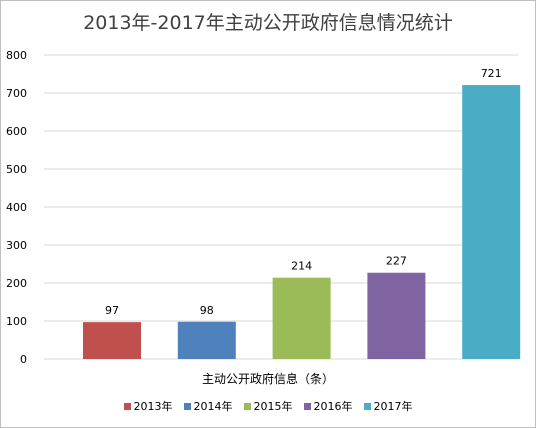 The image size is (536, 428). Describe the element at coordinates (333, 406) in the screenshot. I see `legend-label: 2016年` at that location.